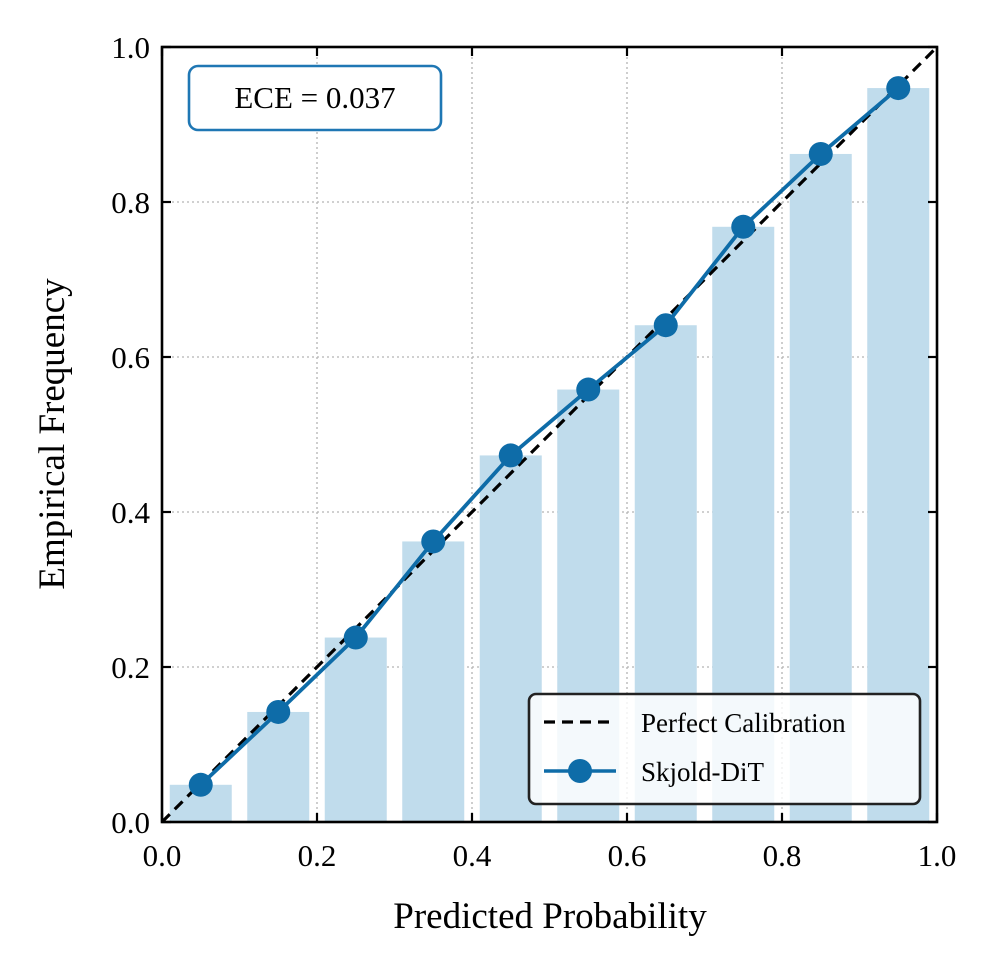  Describe the element at coordinates (162, 855) in the screenshot. I see `x-tick-label: 0.0` at that location.